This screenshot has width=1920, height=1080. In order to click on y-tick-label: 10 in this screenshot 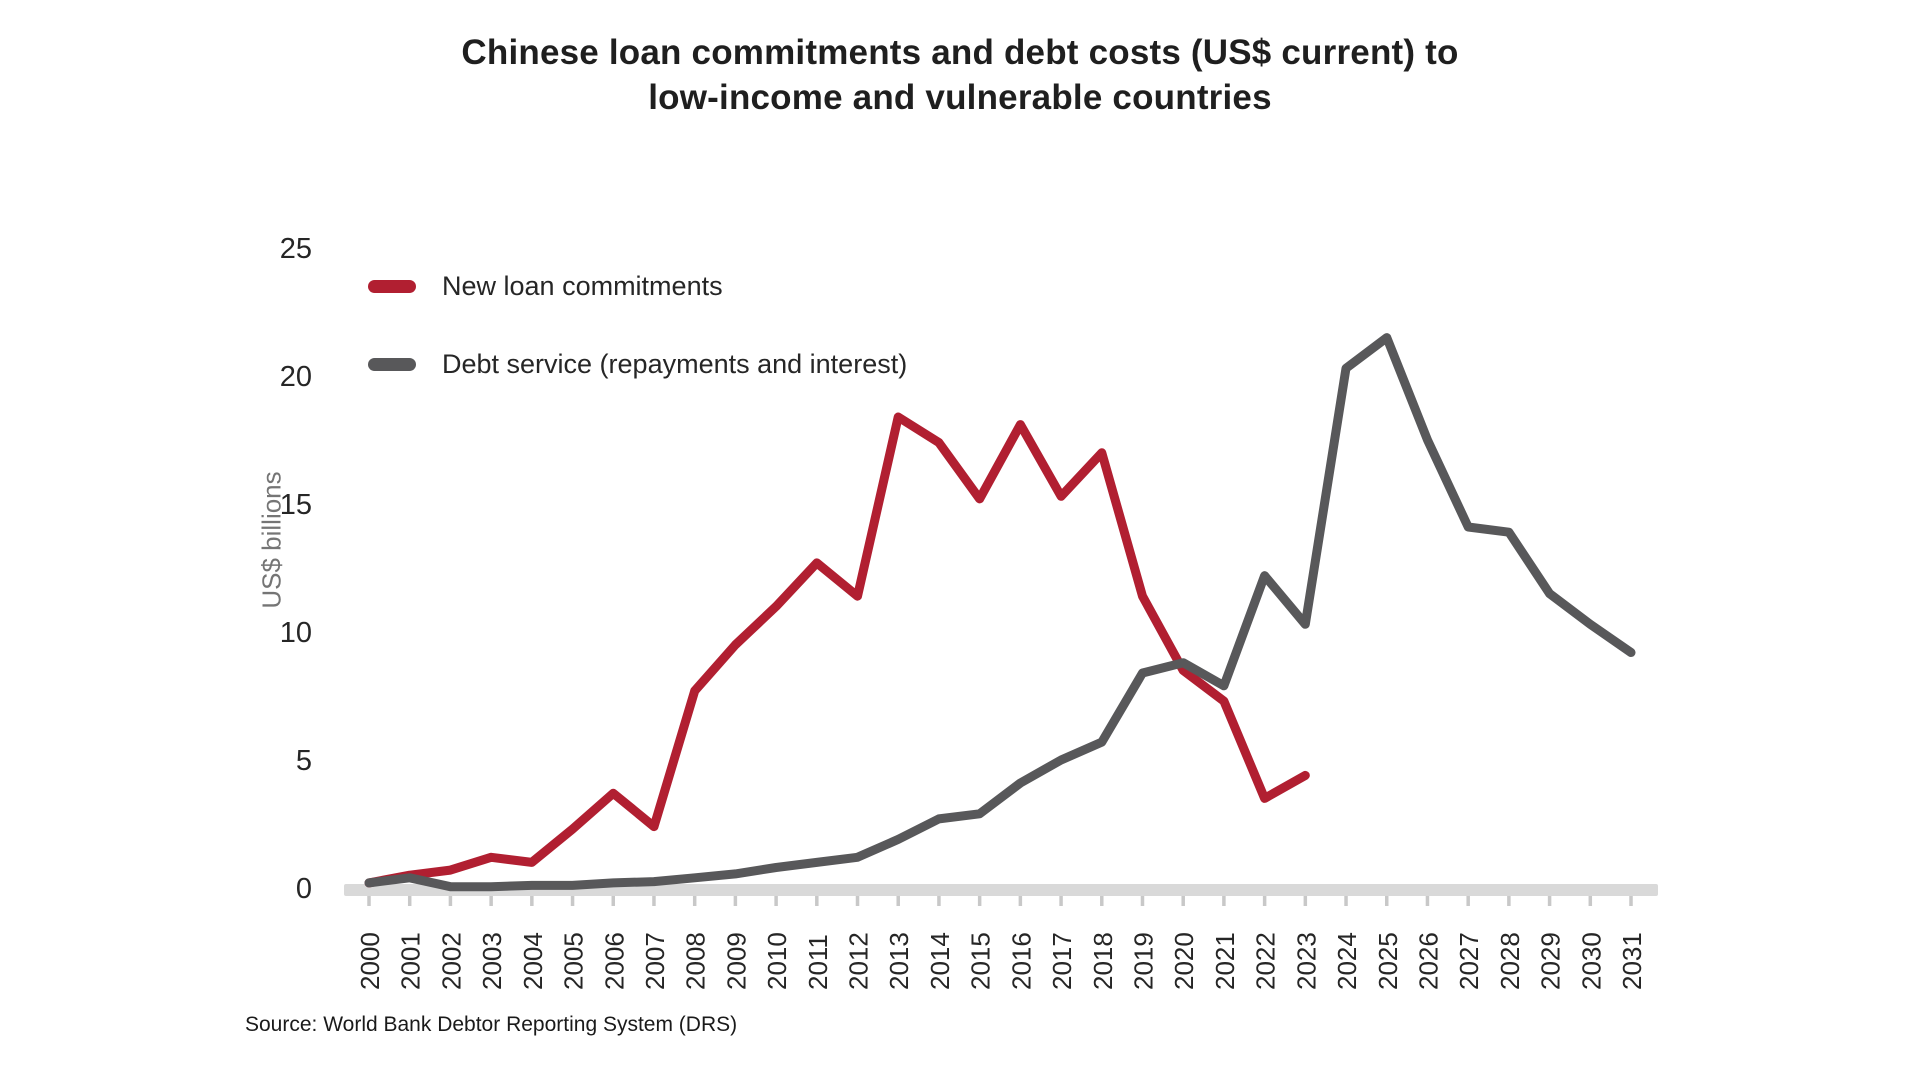, I will do `click(296, 633)`.